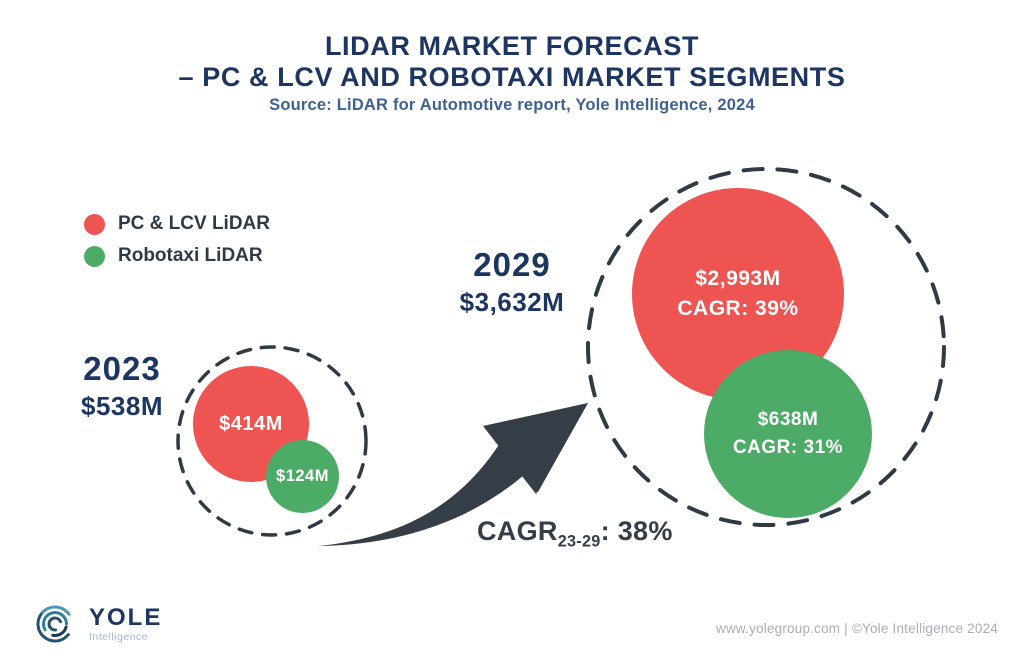 This screenshot has height=662, width=1024. I want to click on robotaxi-dot-icon, so click(94, 256).